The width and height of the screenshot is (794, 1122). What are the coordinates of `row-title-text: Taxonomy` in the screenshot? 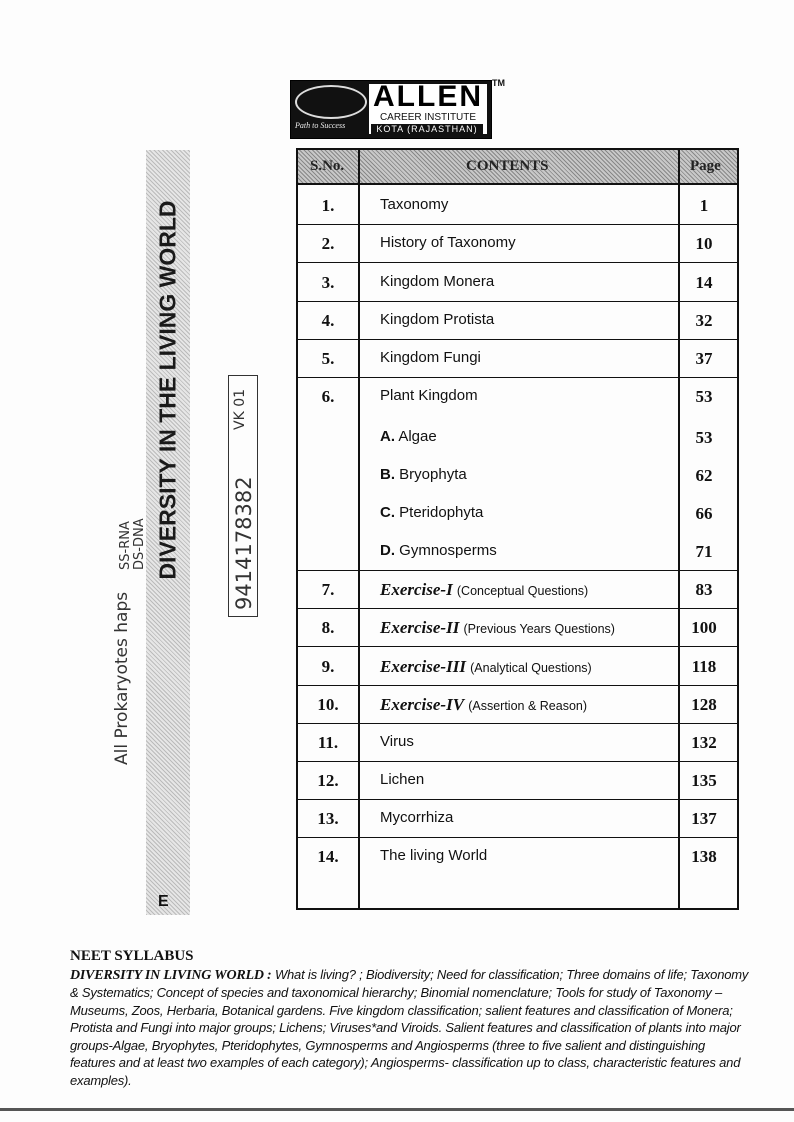 It's located at (414, 204).